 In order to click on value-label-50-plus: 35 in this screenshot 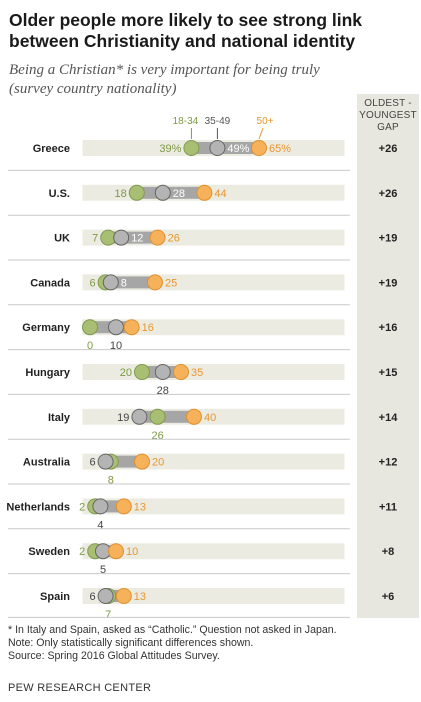, I will do `click(197, 373)`.